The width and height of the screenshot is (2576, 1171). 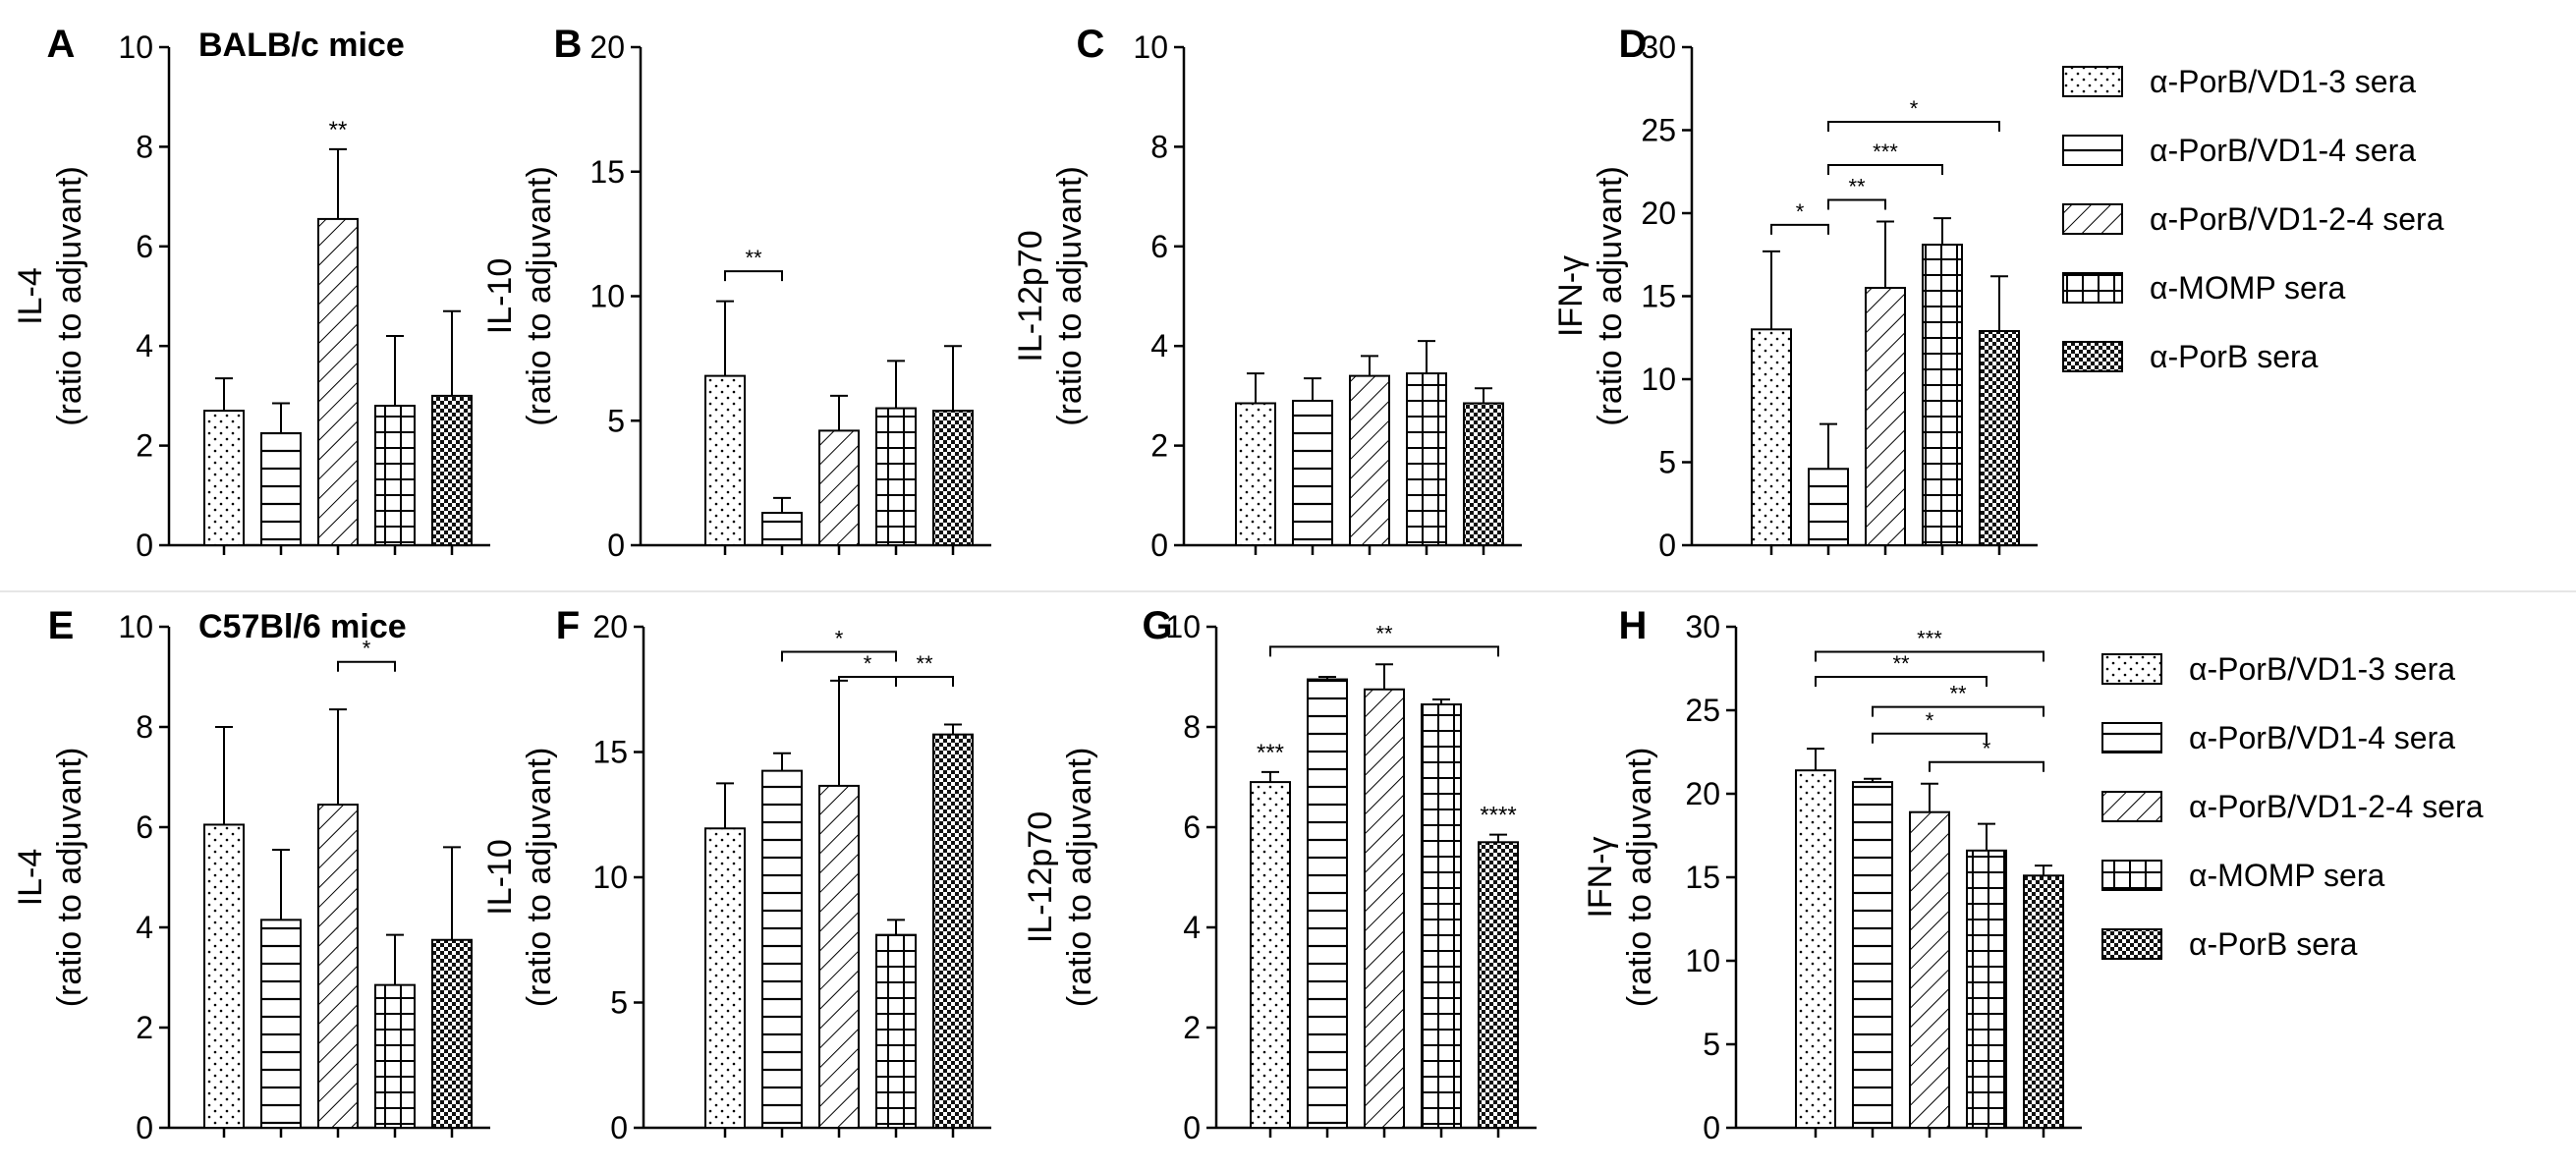 I want to click on significance-label: **, so click(x=338, y=130).